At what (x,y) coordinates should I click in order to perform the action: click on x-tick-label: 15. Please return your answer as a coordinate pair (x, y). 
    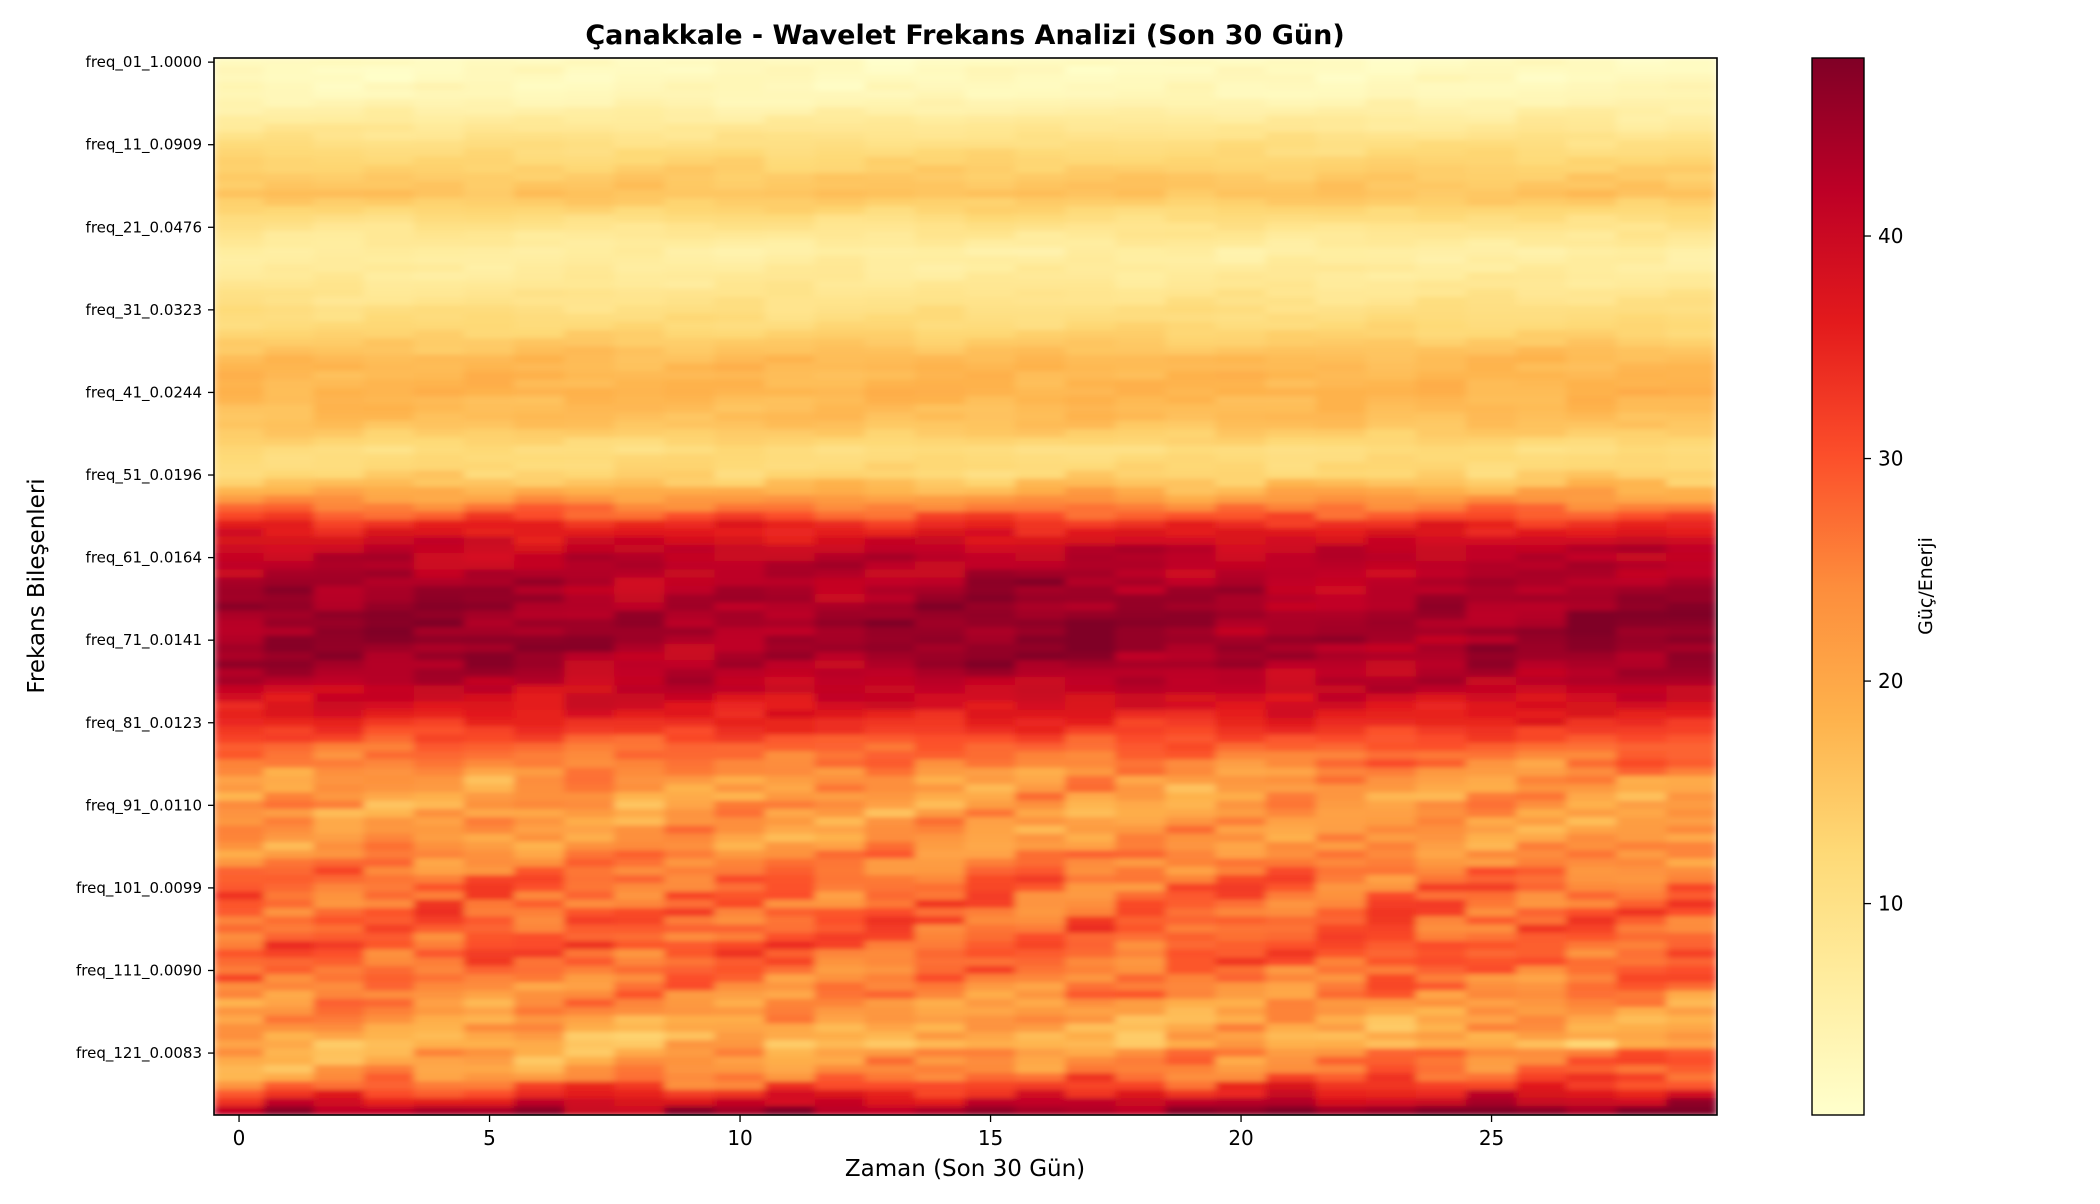
    Looking at the image, I should click on (990, 1138).